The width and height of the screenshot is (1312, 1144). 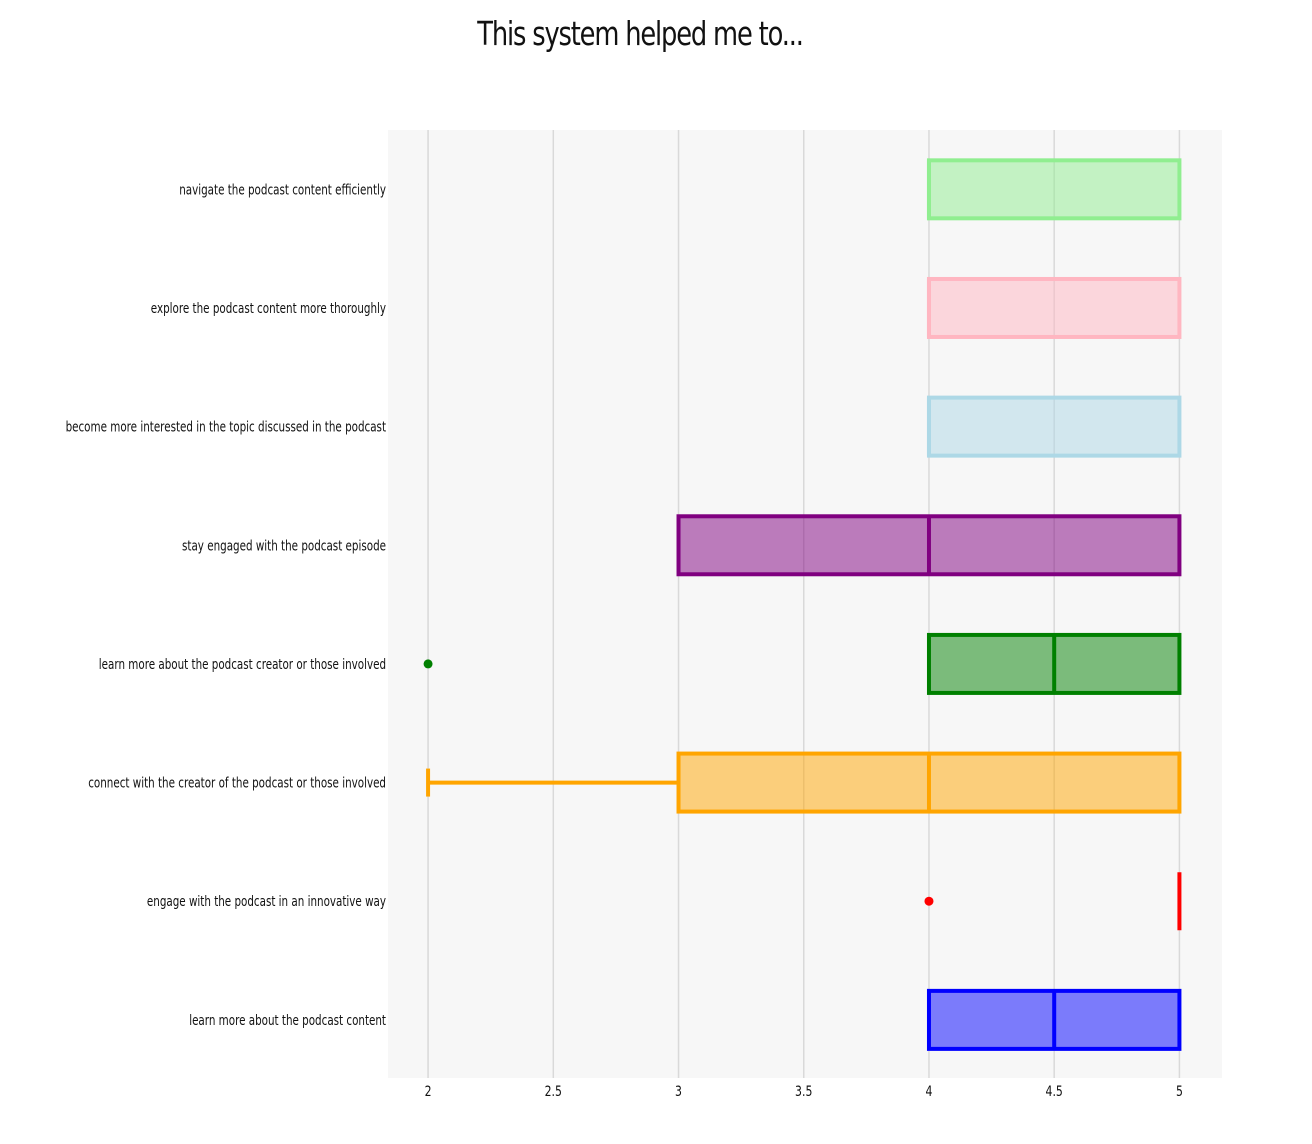 I want to click on category-label: stay engaged with the podcast episode, so click(x=284, y=546).